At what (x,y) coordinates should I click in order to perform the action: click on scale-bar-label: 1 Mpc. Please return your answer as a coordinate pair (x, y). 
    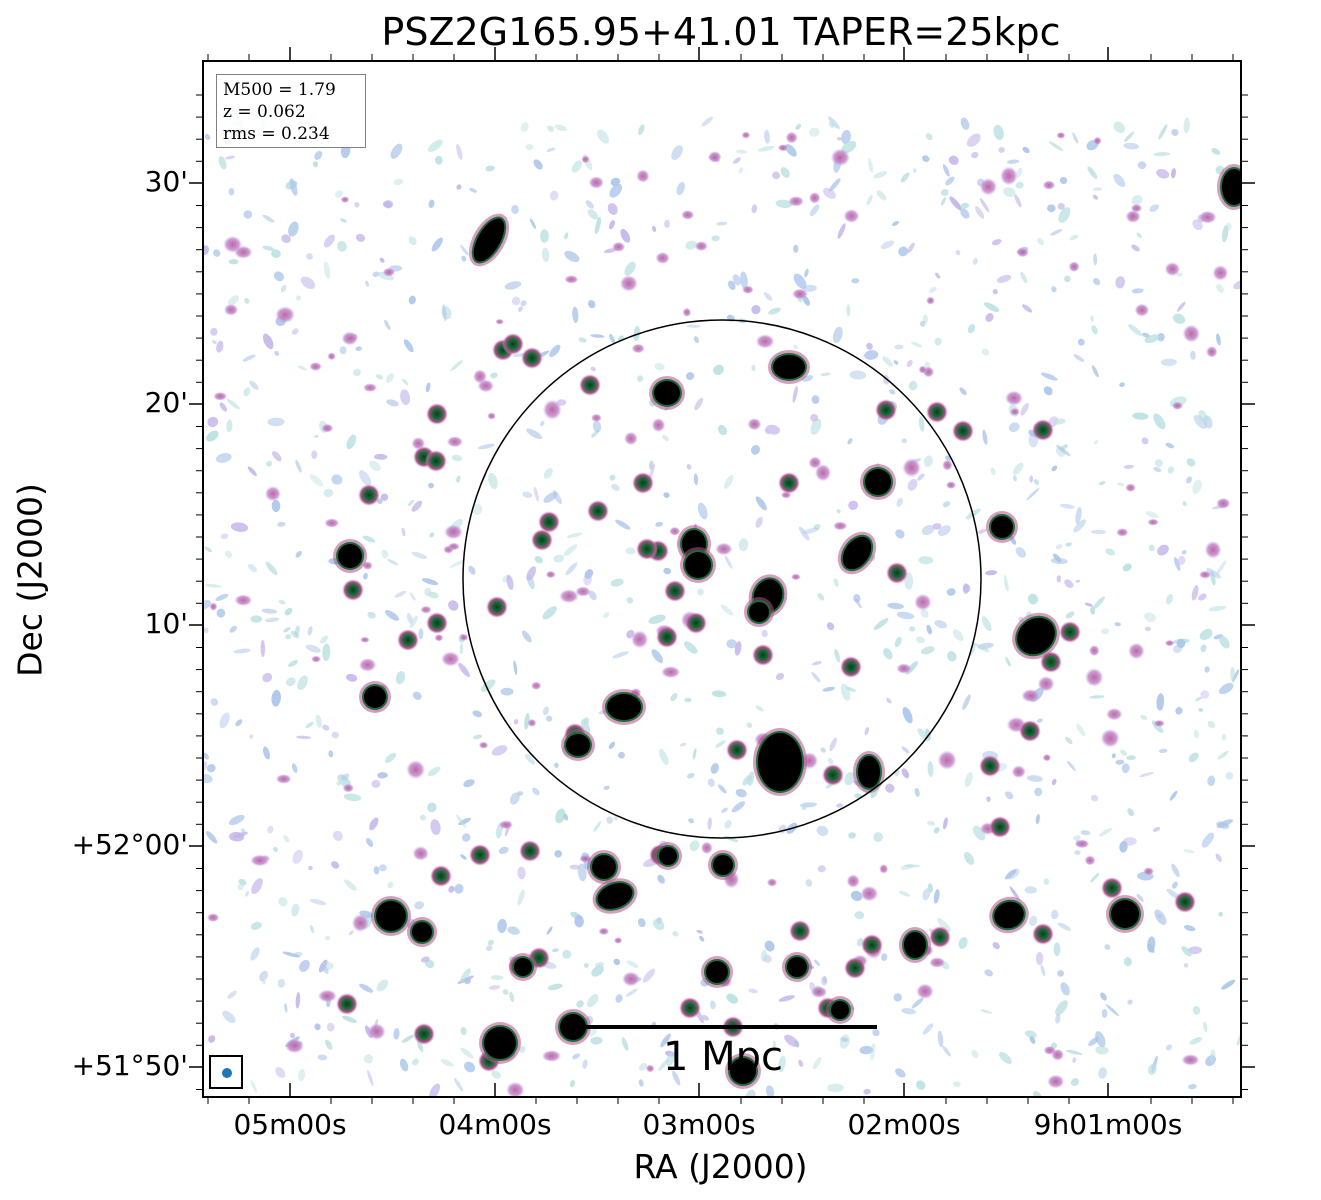
    Looking at the image, I should click on (723, 1057).